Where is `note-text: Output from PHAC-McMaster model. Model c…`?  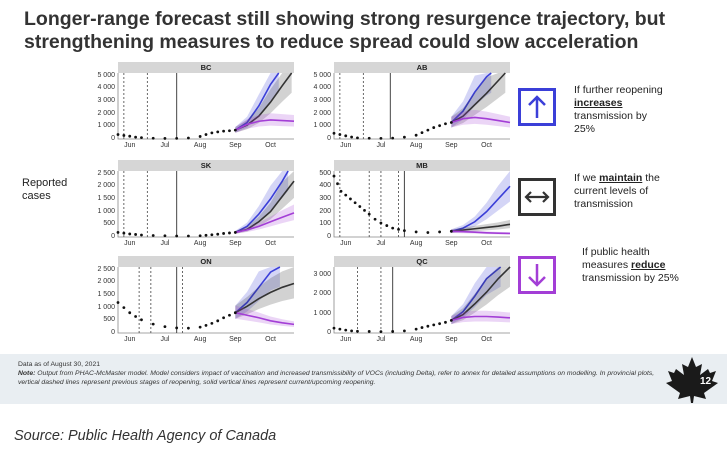 note-text: Output from PHAC-McMaster model. Model c… is located at coordinates (336, 378).